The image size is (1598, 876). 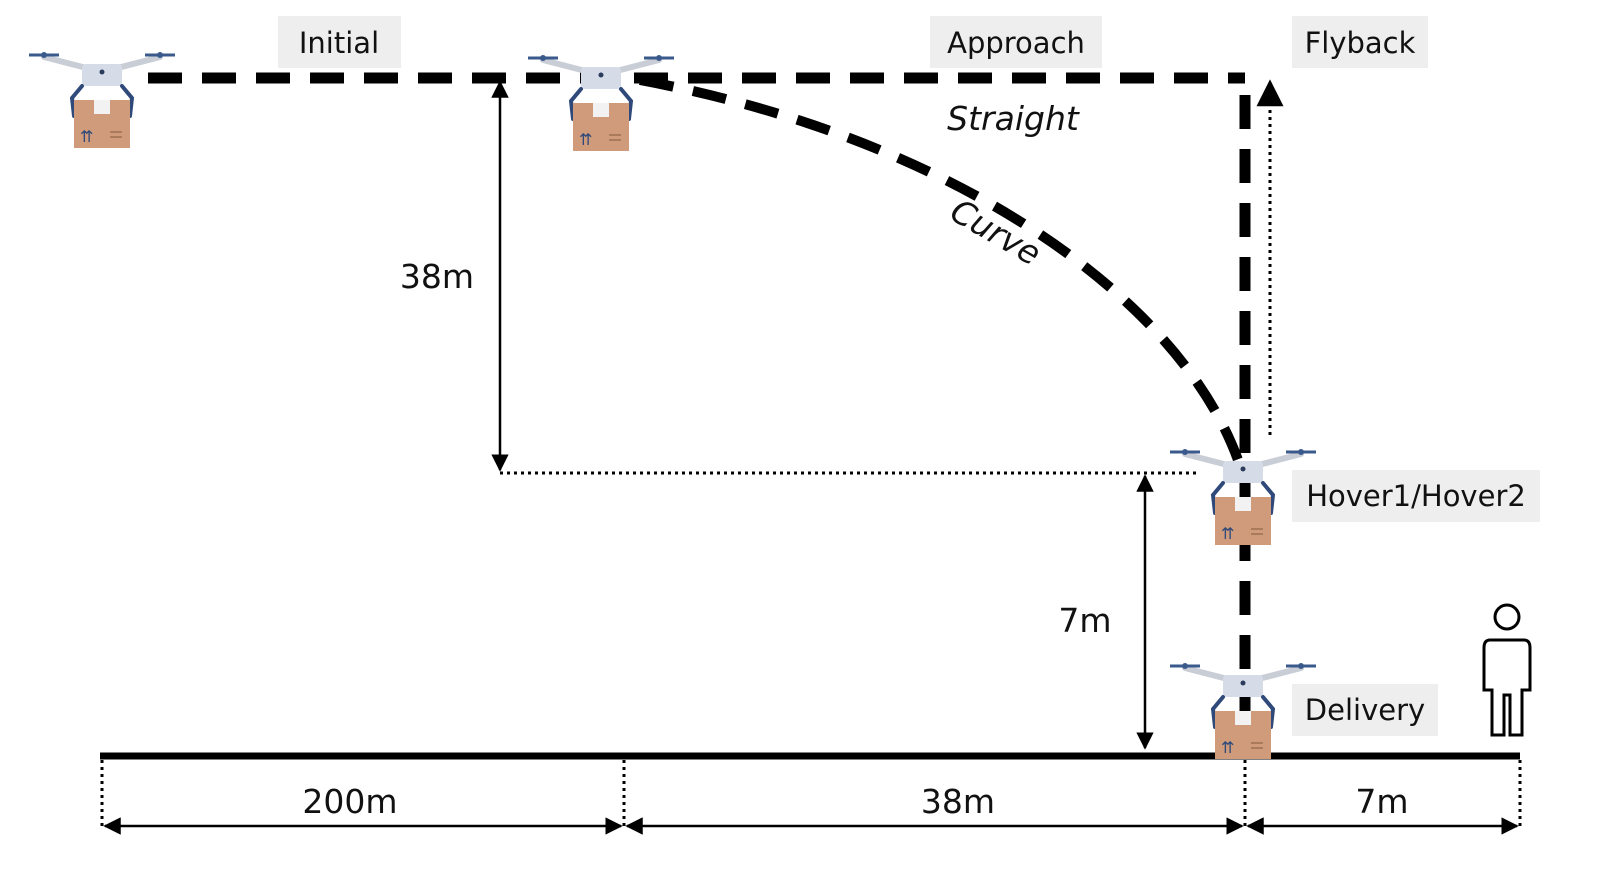 I want to click on path-label-curve: Curve, so click(x=996, y=232).